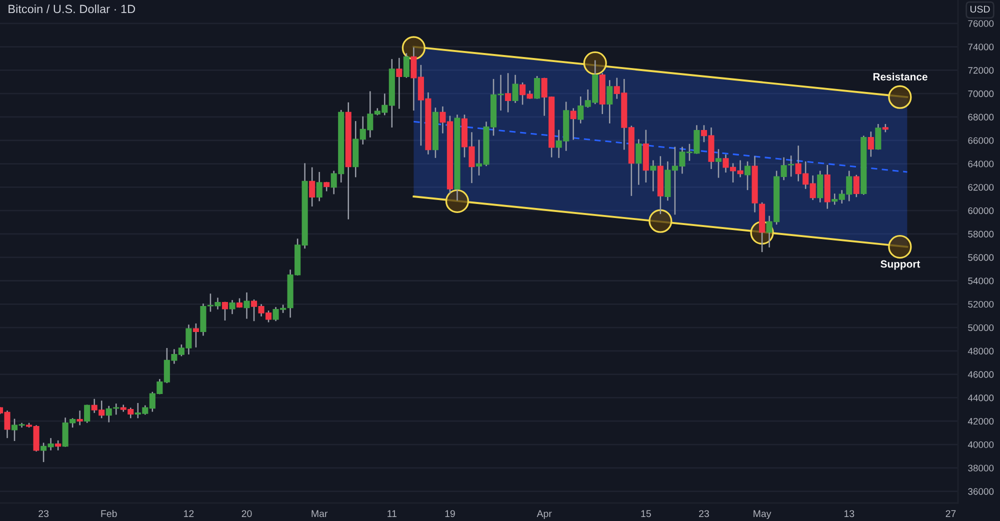 The width and height of the screenshot is (1000, 521). Describe the element at coordinates (981, 140) in the screenshot. I see `y-tick-label: 66000` at that location.